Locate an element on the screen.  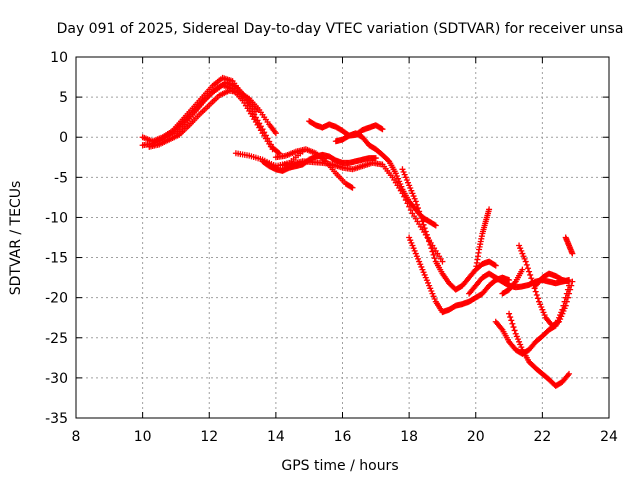
y-tick-label: -35 is located at coordinates (56, 419).